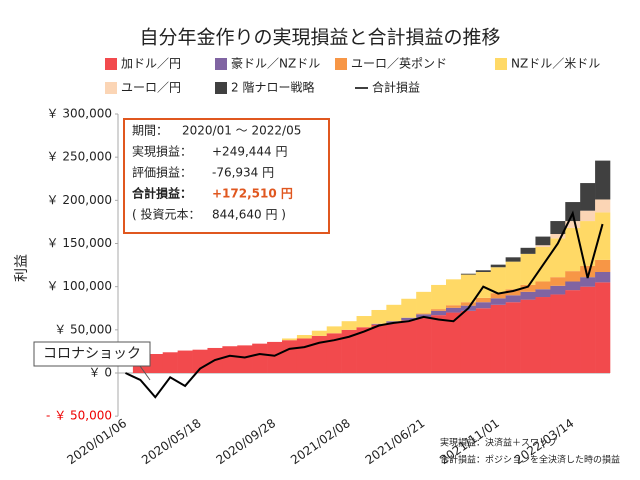 This screenshot has height=480, width=640. What do you see at coordinates (100, 373) in the screenshot?
I see `y-tick-label: ￥ 0` at bounding box center [100, 373].